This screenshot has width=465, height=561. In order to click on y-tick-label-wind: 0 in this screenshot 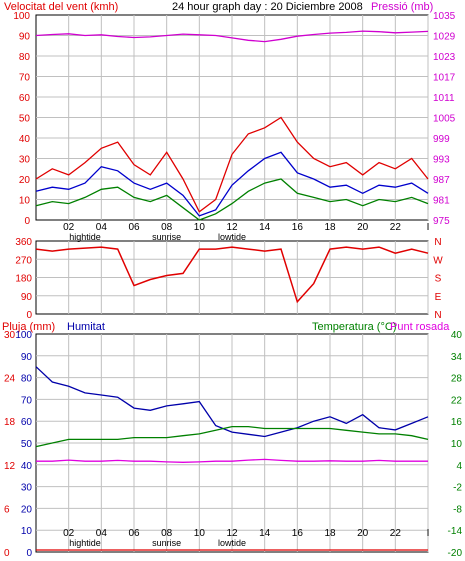, I will do `click(27, 221)`.